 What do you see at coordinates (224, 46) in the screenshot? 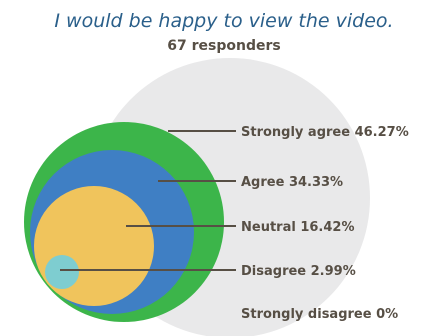
I see `chart-subtitle: 67 responders` at bounding box center [224, 46].